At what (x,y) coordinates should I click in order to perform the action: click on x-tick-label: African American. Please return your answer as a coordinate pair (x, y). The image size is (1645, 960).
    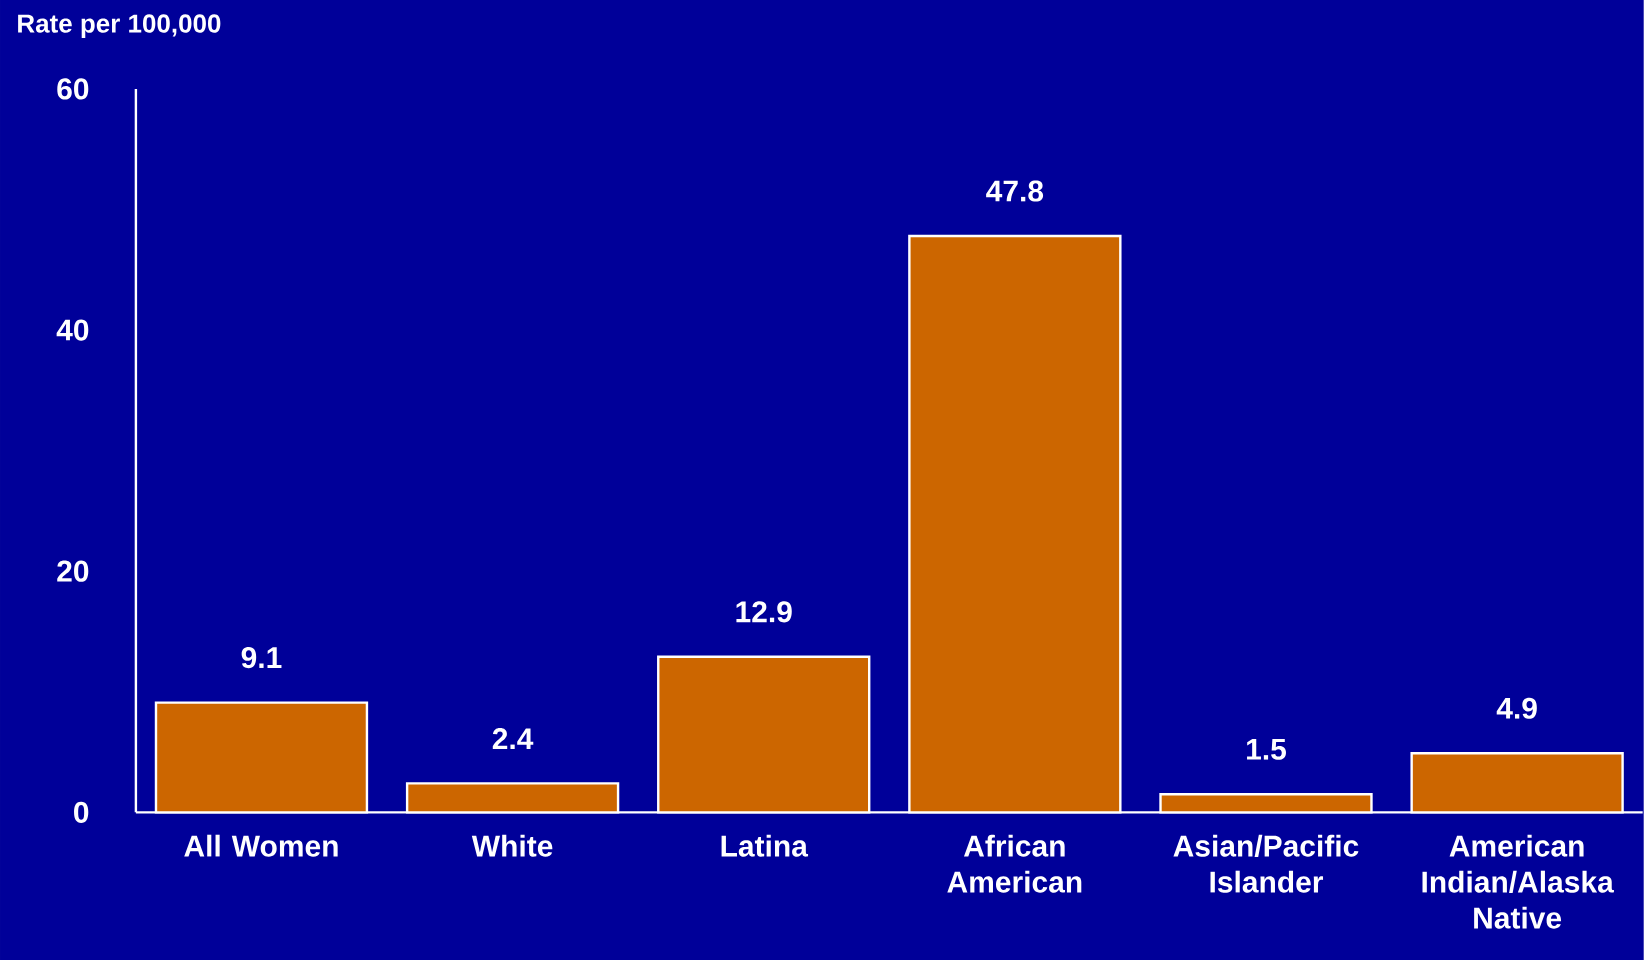
    Looking at the image, I should click on (1014, 863).